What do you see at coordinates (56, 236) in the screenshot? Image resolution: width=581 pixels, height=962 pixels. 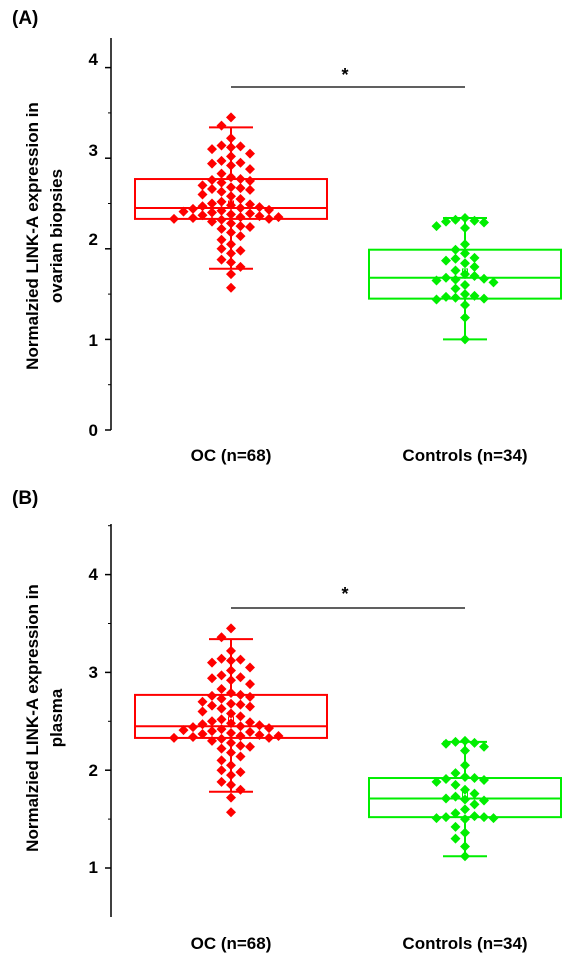 I see `panel-a-ylabel-line-2: ovarian biopsies` at bounding box center [56, 236].